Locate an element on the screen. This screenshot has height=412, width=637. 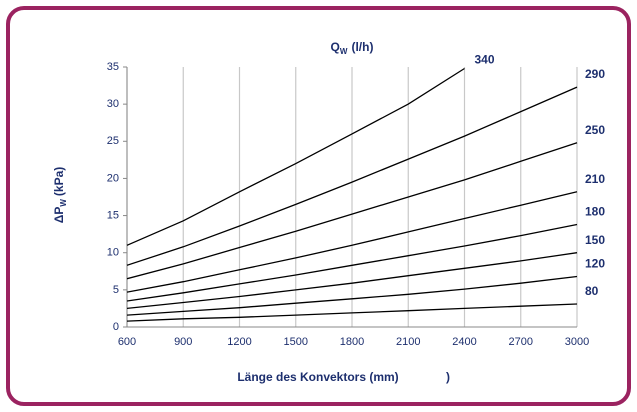
y-tick-label: 25 is located at coordinates (113, 141).